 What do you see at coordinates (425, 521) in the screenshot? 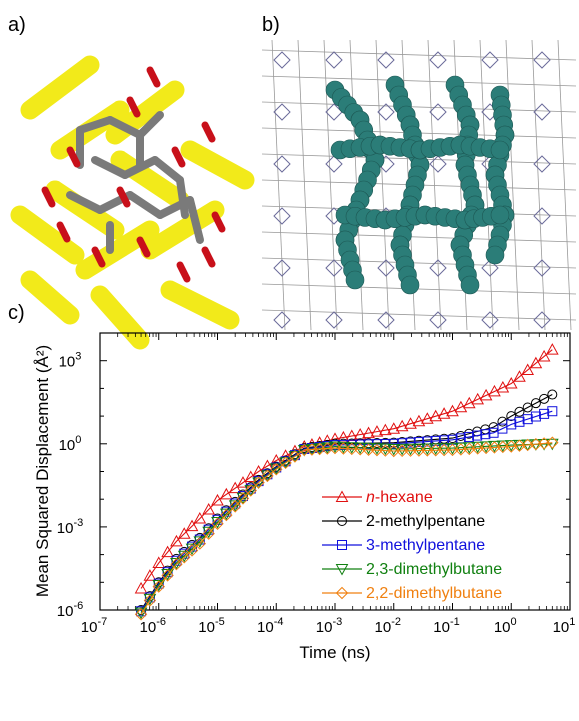
I see `legend-entry: 2-methylpentane` at bounding box center [425, 521].